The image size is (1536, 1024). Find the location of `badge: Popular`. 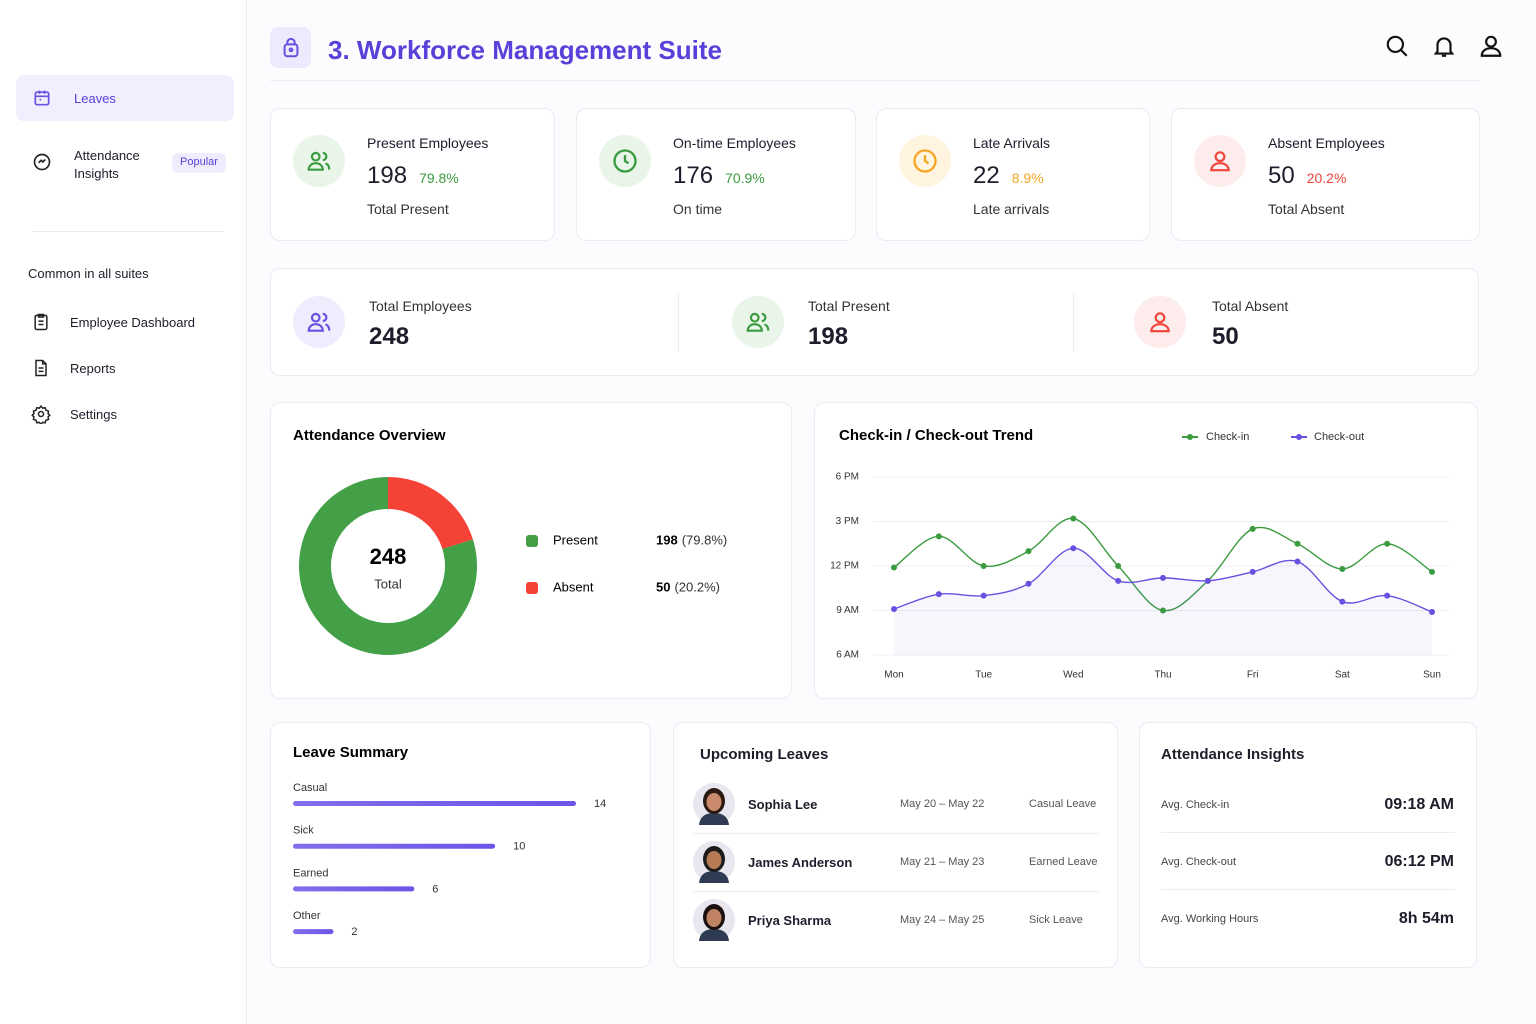

badge: Popular is located at coordinates (199, 163).